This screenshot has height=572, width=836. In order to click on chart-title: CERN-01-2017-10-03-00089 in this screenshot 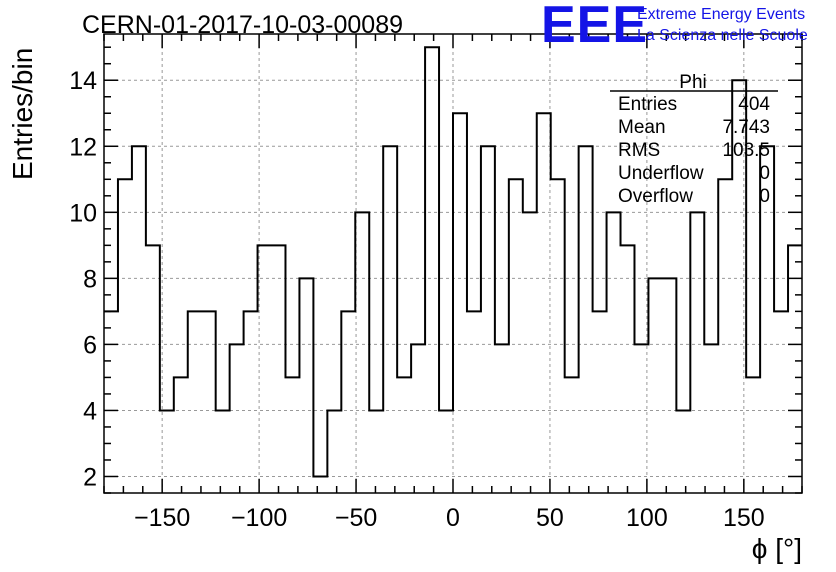, I will do `click(242, 25)`.